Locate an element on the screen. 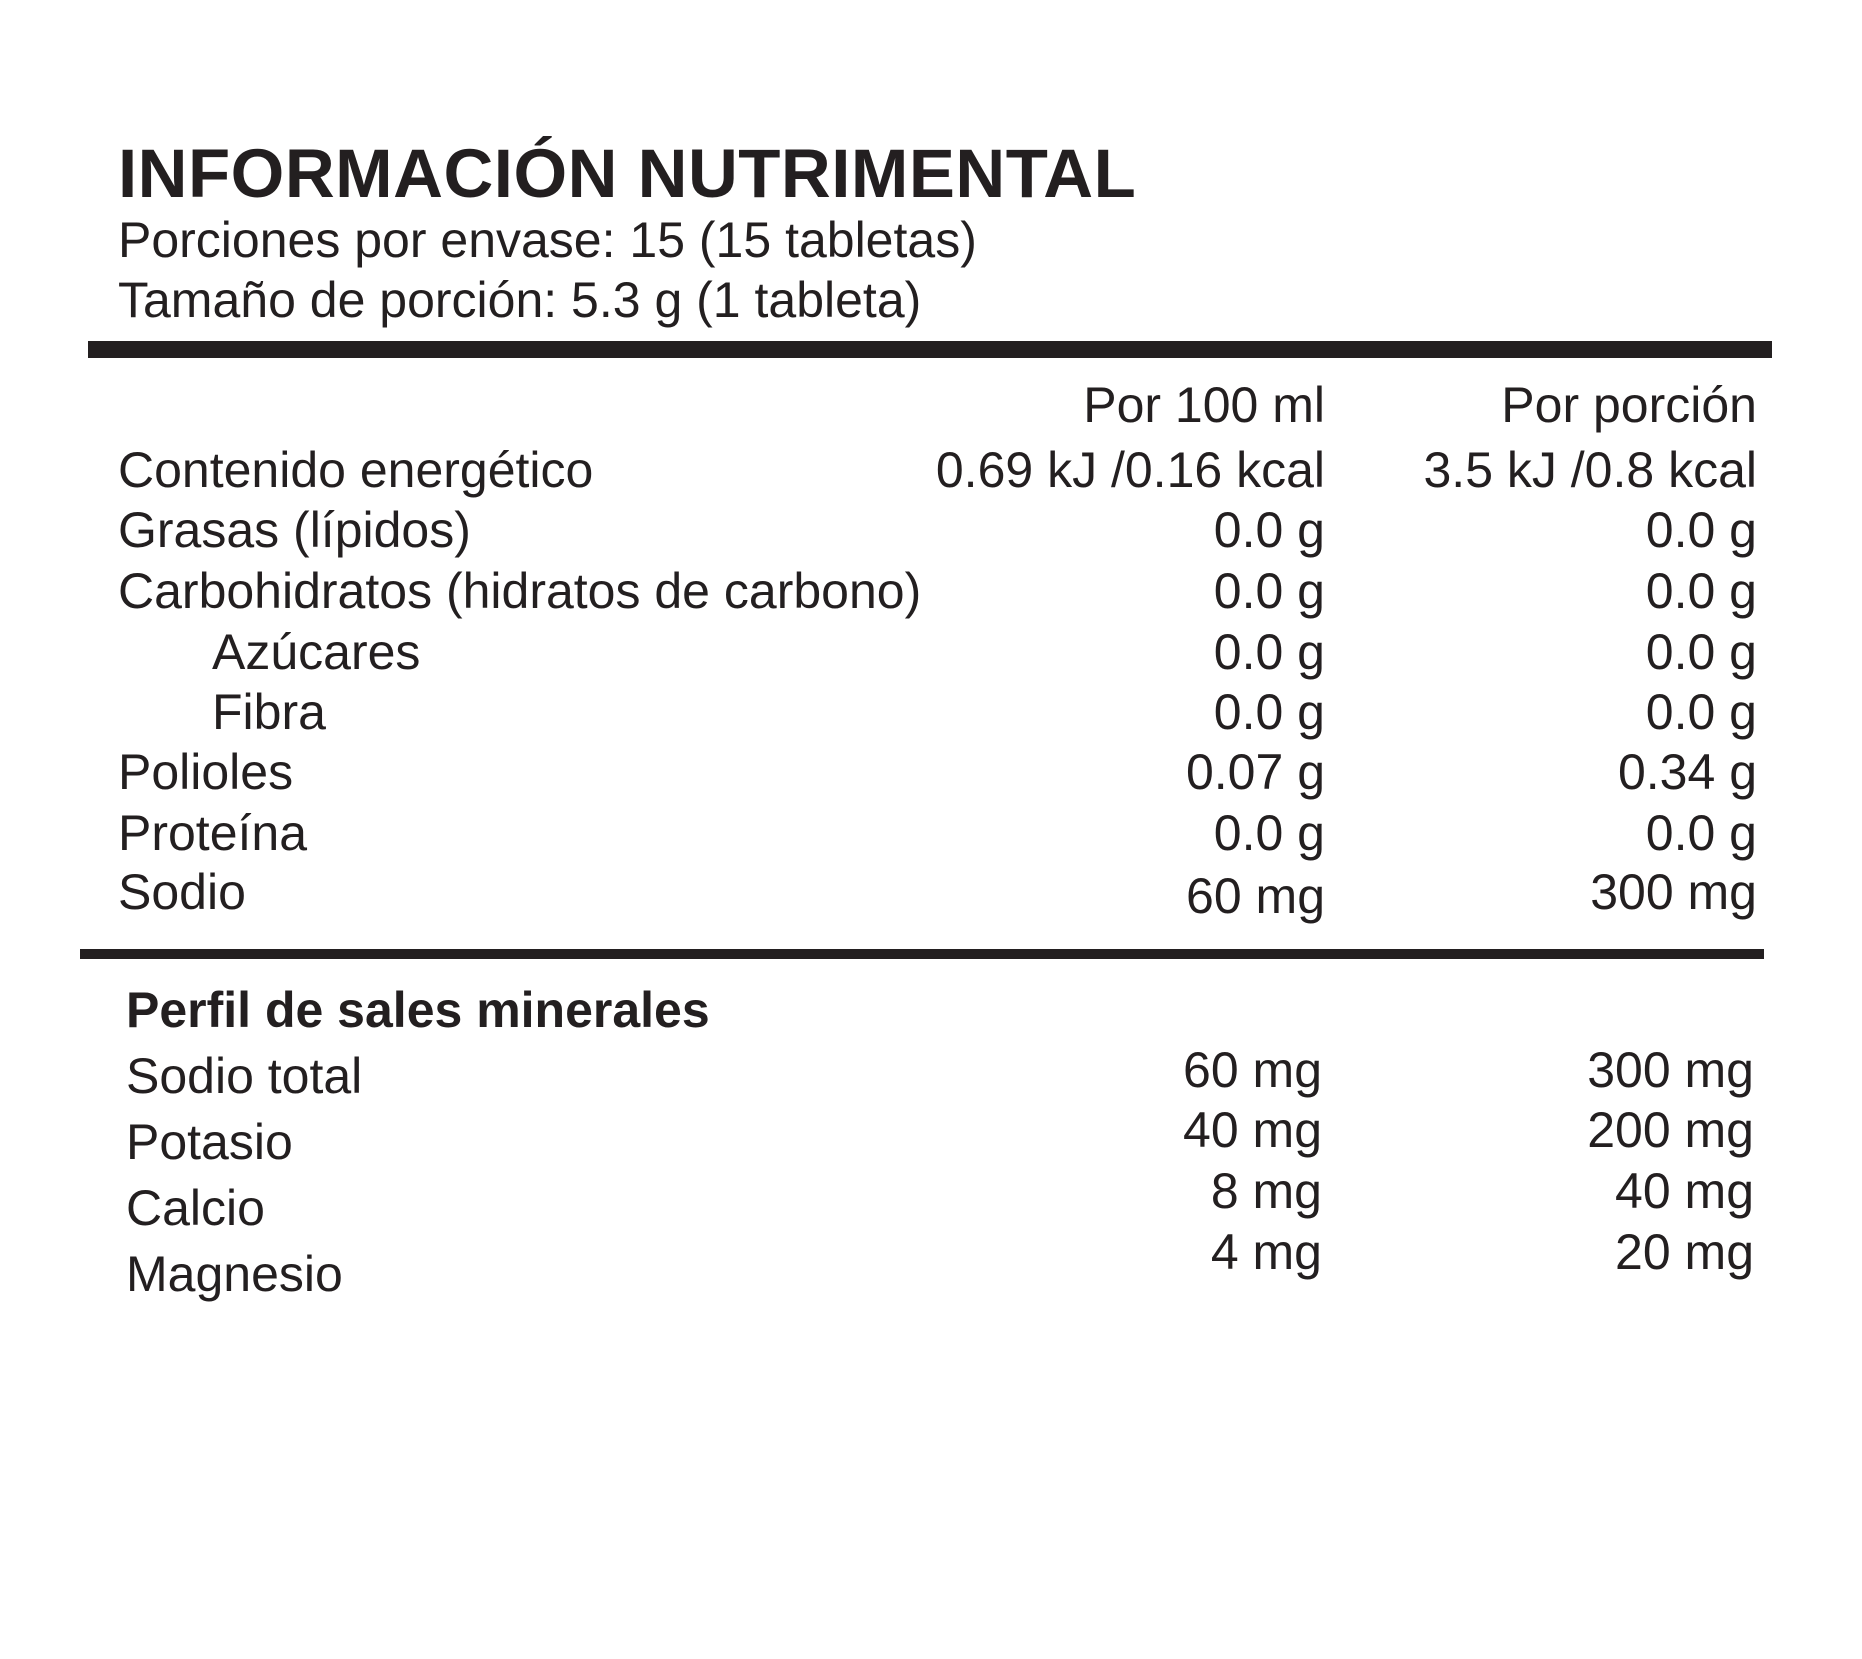 The width and height of the screenshot is (1862, 1659). mineral-label-potassium: Potasio is located at coordinates (209, 1142).